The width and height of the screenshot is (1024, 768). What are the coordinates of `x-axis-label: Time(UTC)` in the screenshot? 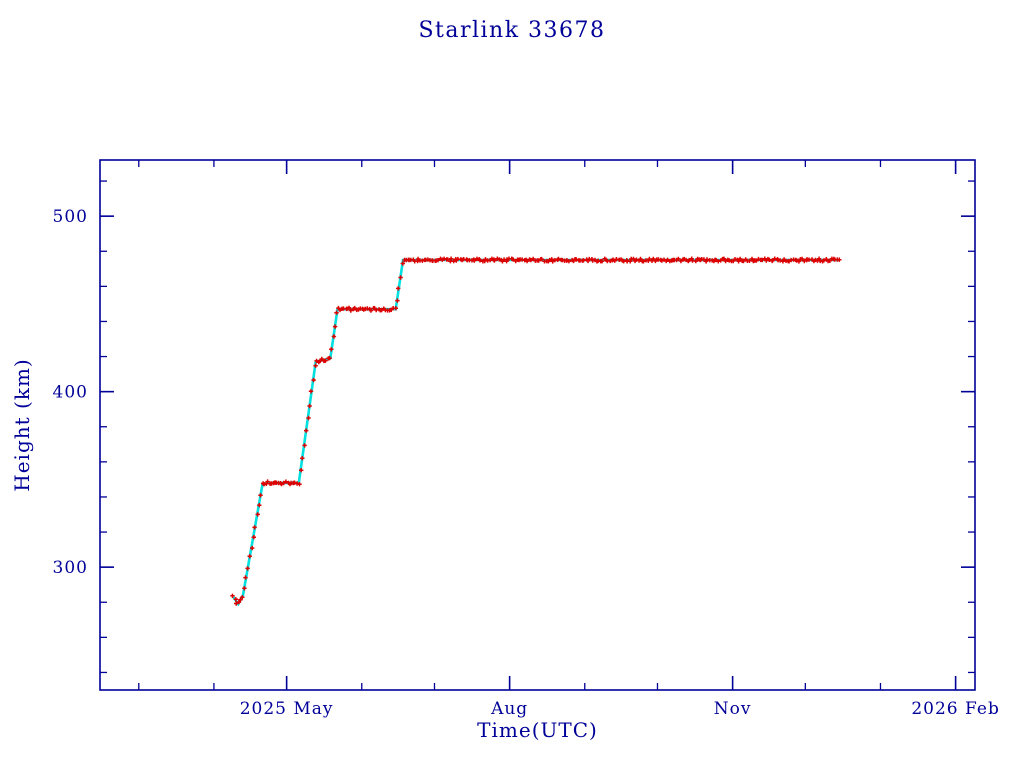 It's located at (537, 730).